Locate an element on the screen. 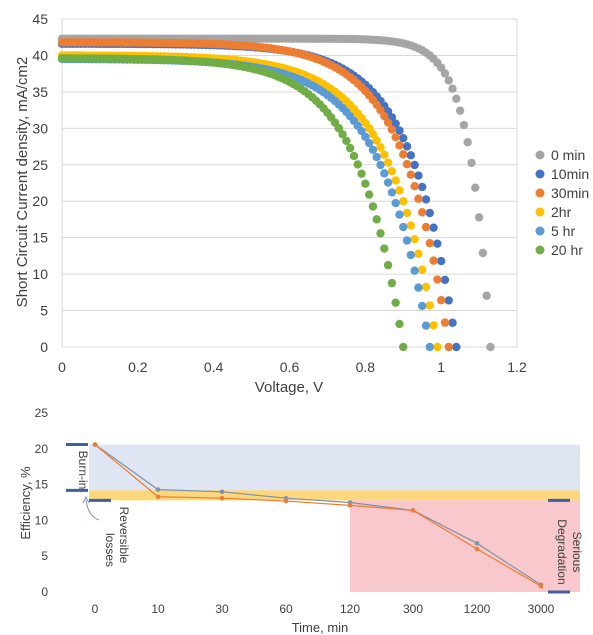 This screenshot has height=635, width=593. legend-label: 10min is located at coordinates (570, 174).